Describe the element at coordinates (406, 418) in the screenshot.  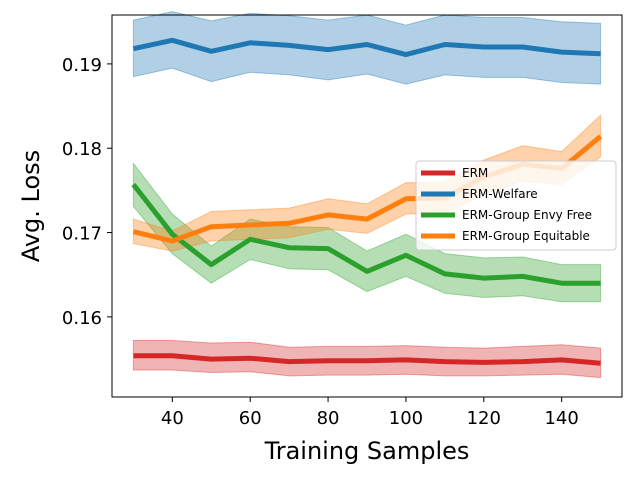
I see `x-tick-label: 100` at that location.